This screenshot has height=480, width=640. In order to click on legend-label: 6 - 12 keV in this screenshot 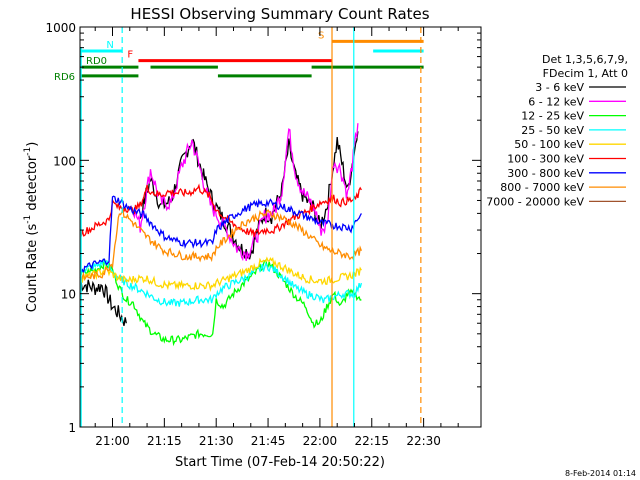, I will do `click(556, 101)`.